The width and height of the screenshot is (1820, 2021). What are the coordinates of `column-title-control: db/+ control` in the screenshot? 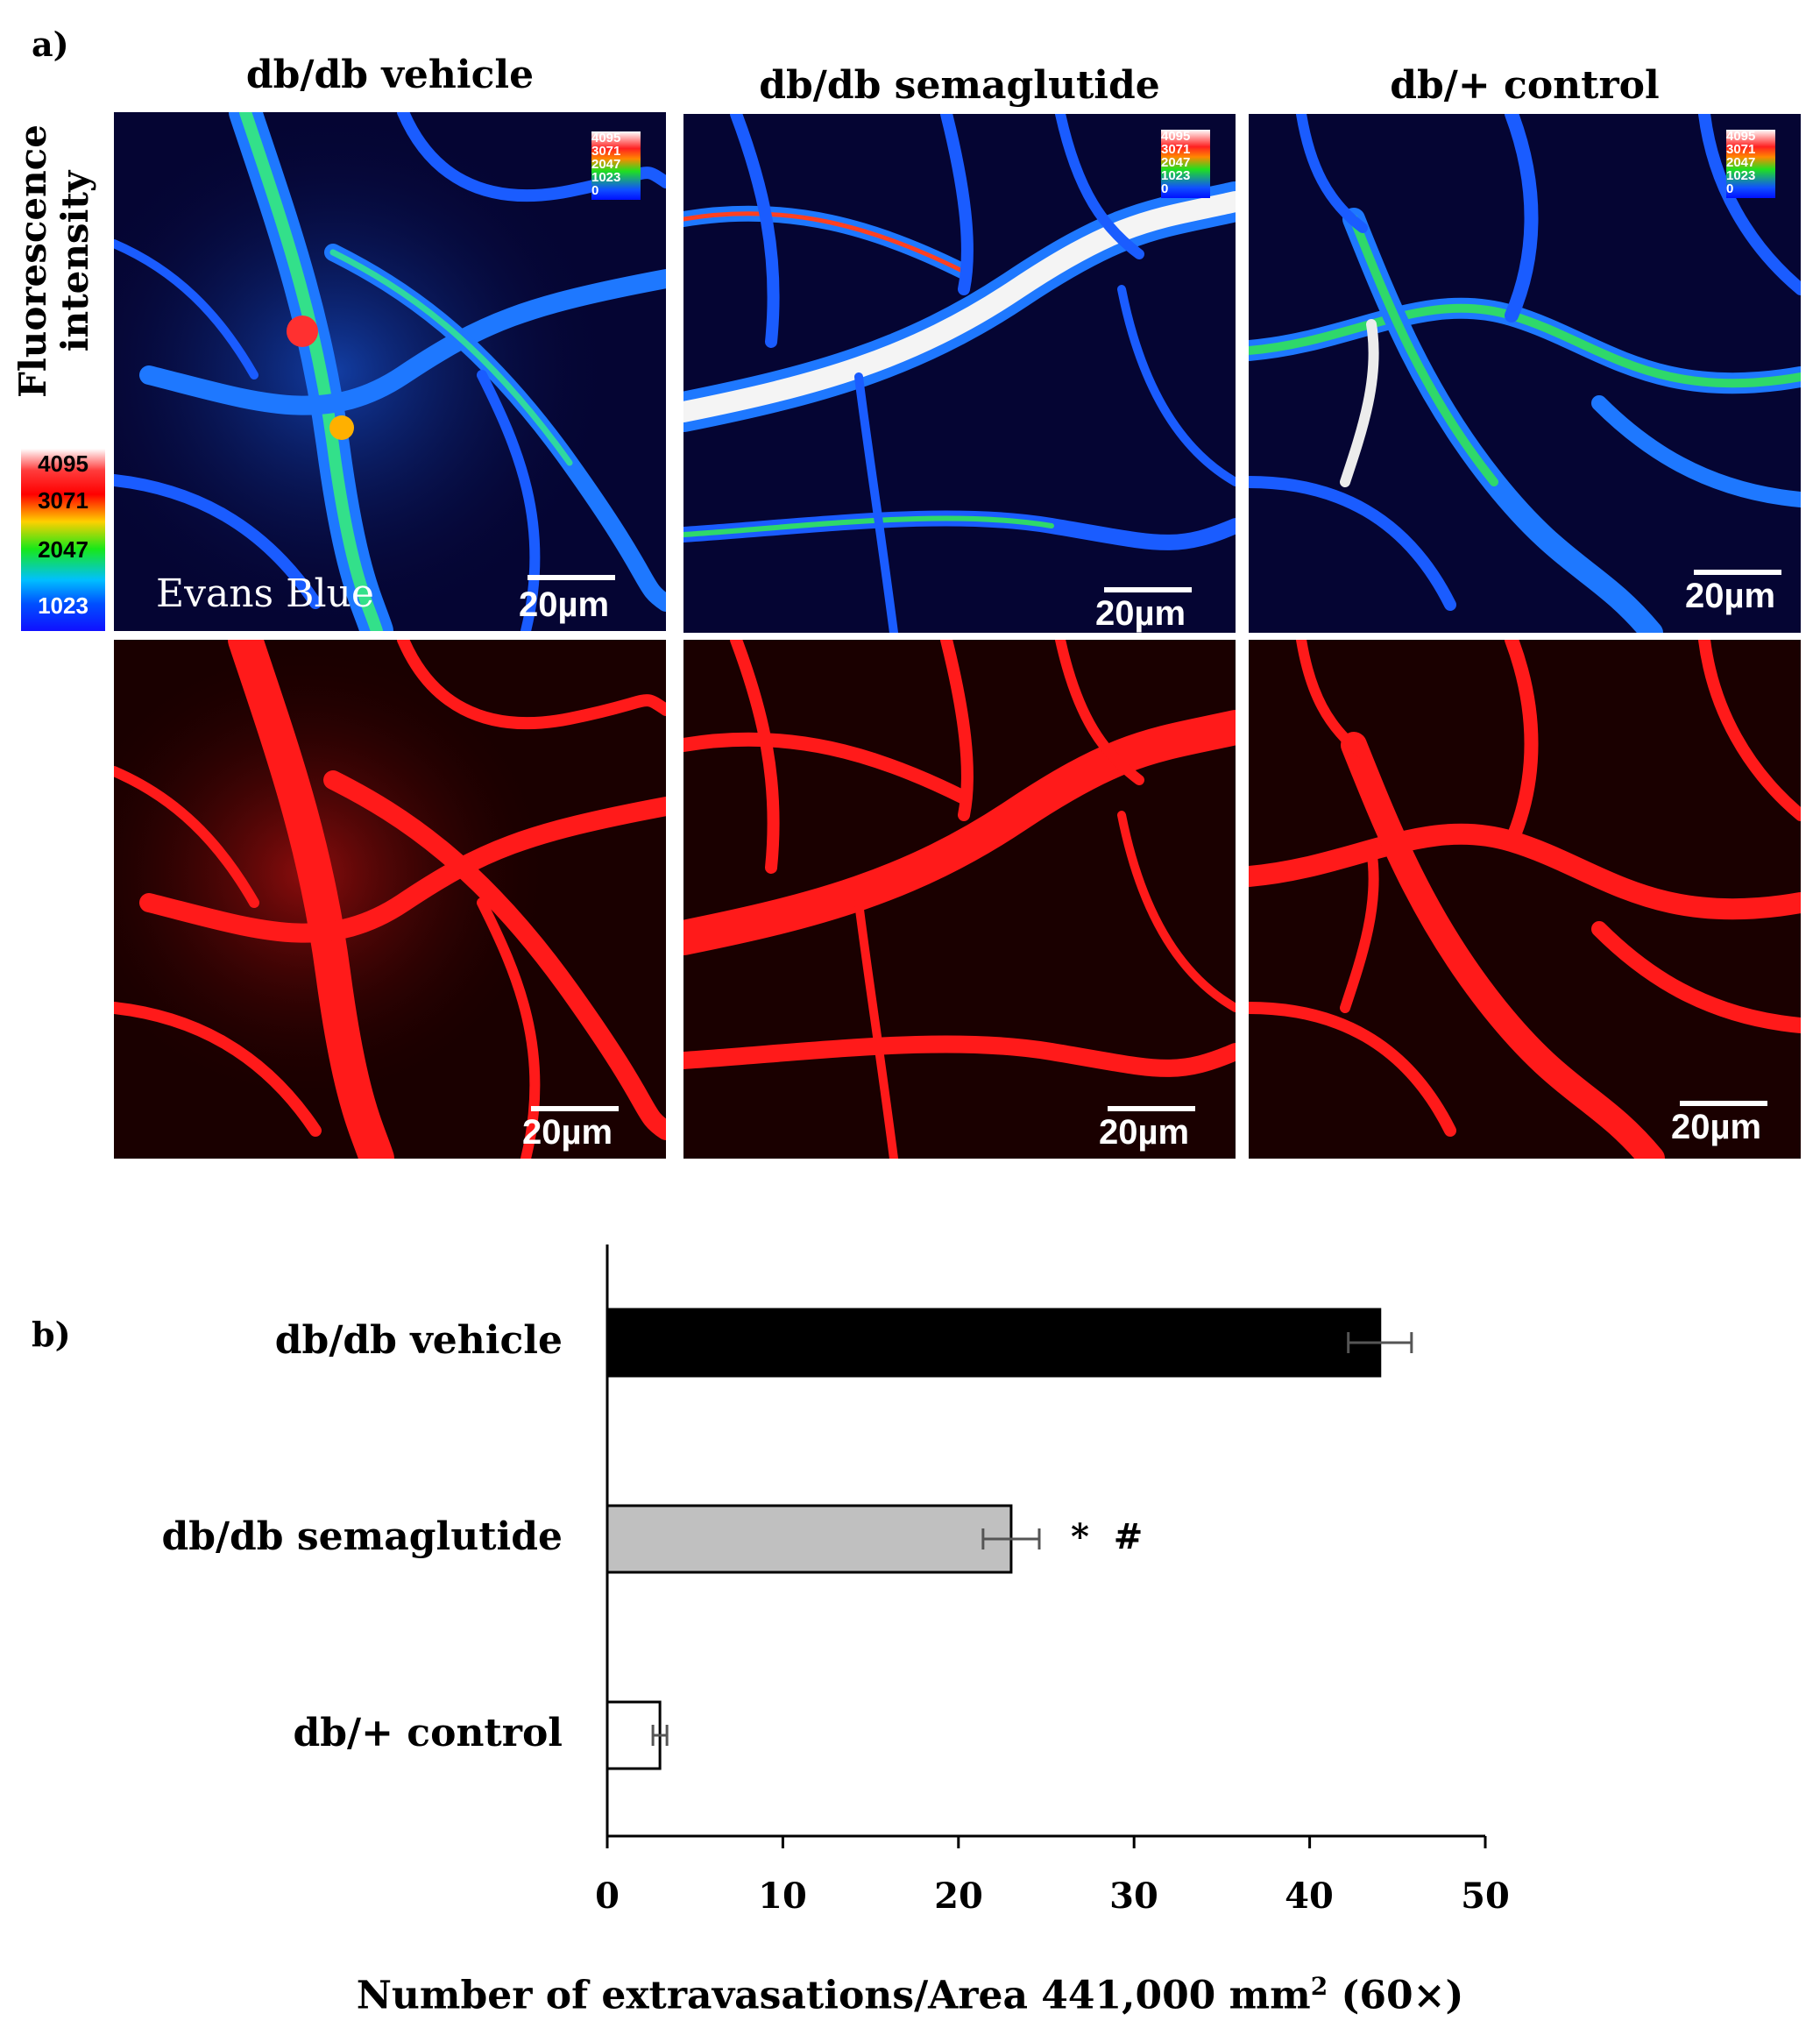 It's located at (1525, 85).